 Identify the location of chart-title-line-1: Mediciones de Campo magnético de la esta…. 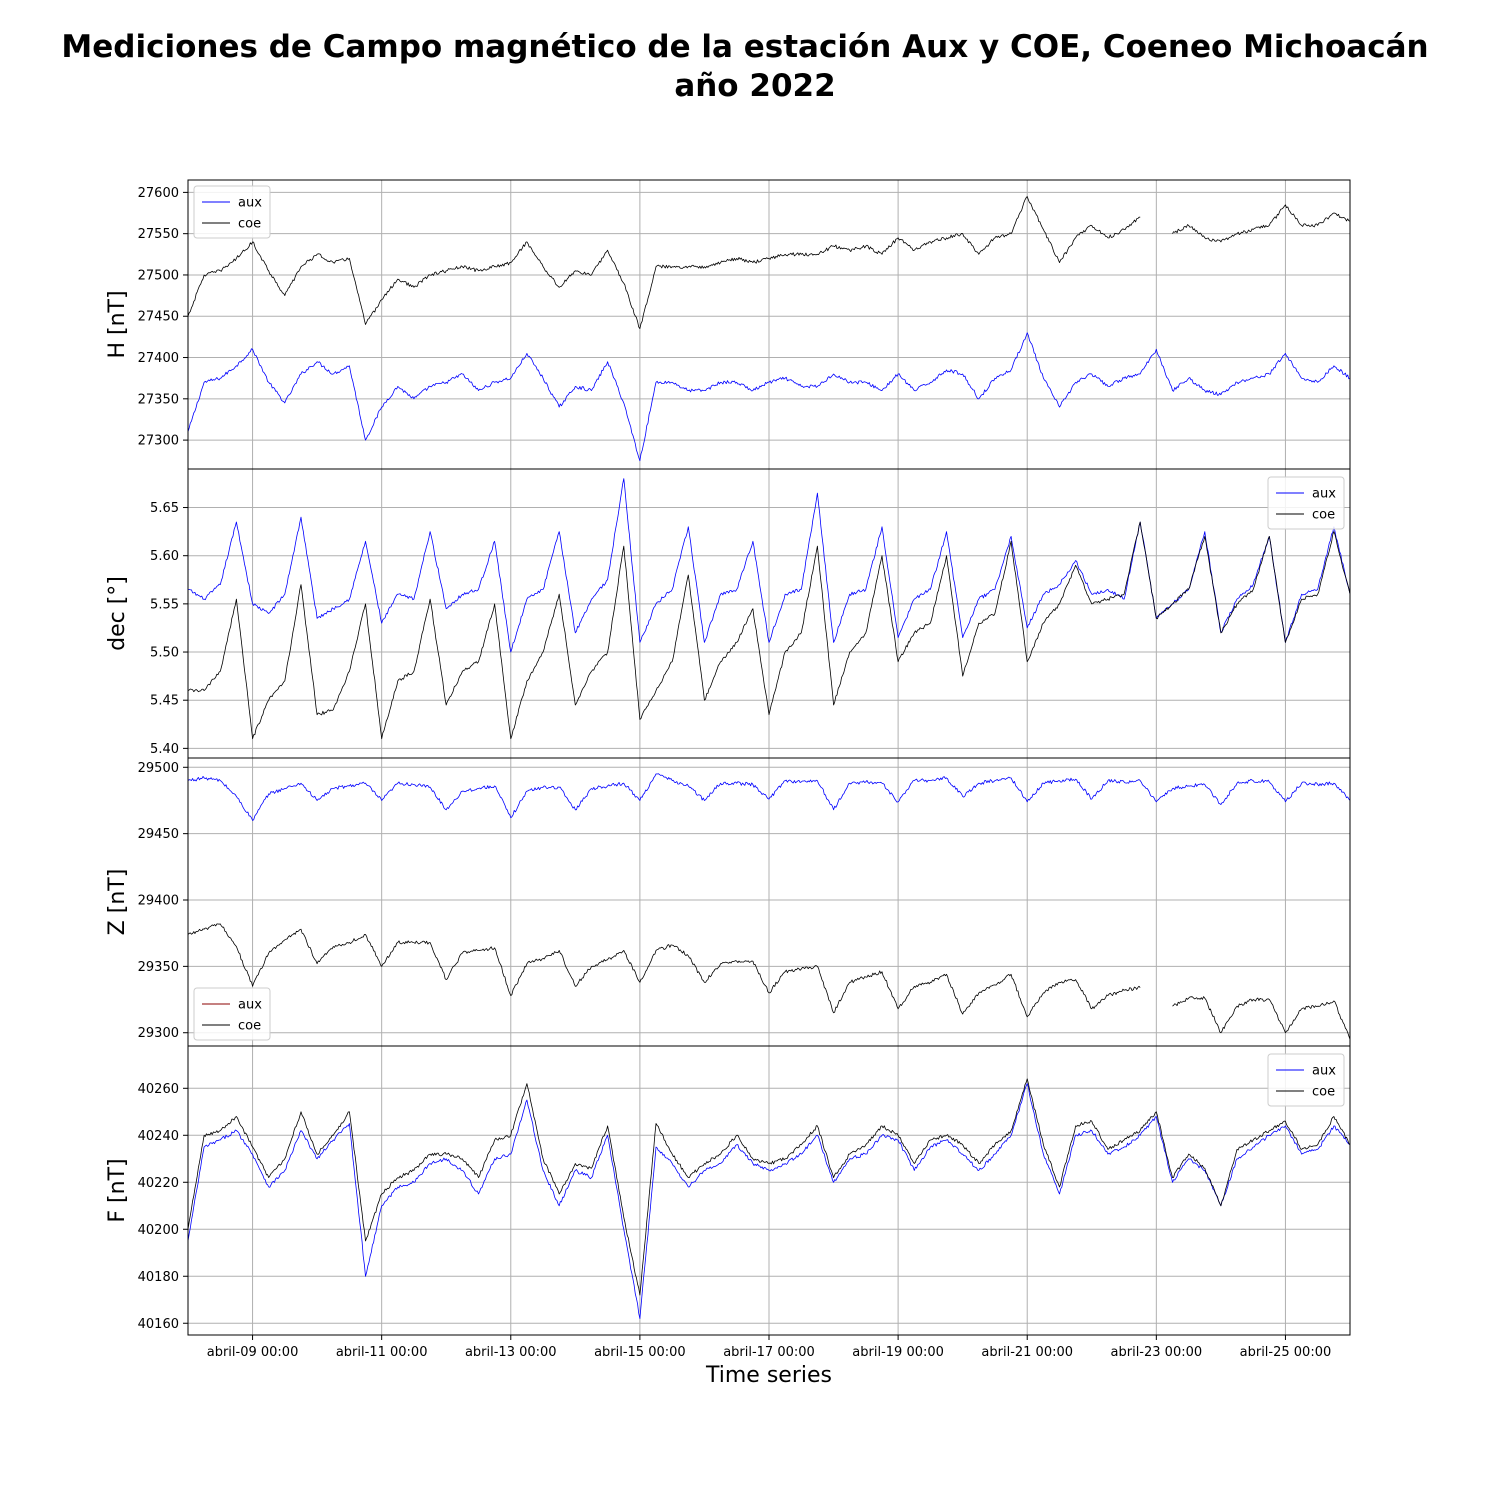
(744, 47).